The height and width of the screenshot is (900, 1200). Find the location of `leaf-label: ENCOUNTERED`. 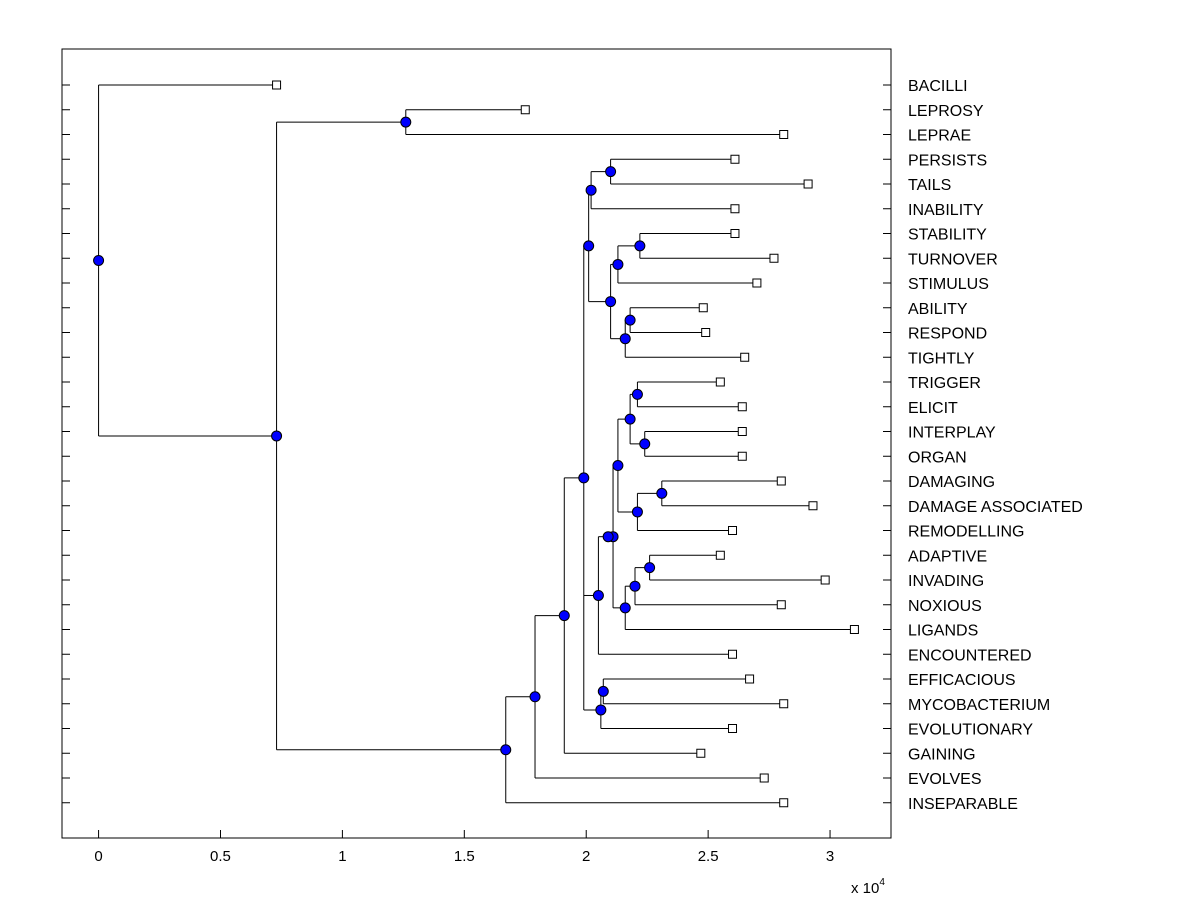

leaf-label: ENCOUNTERED is located at coordinates (970, 655).